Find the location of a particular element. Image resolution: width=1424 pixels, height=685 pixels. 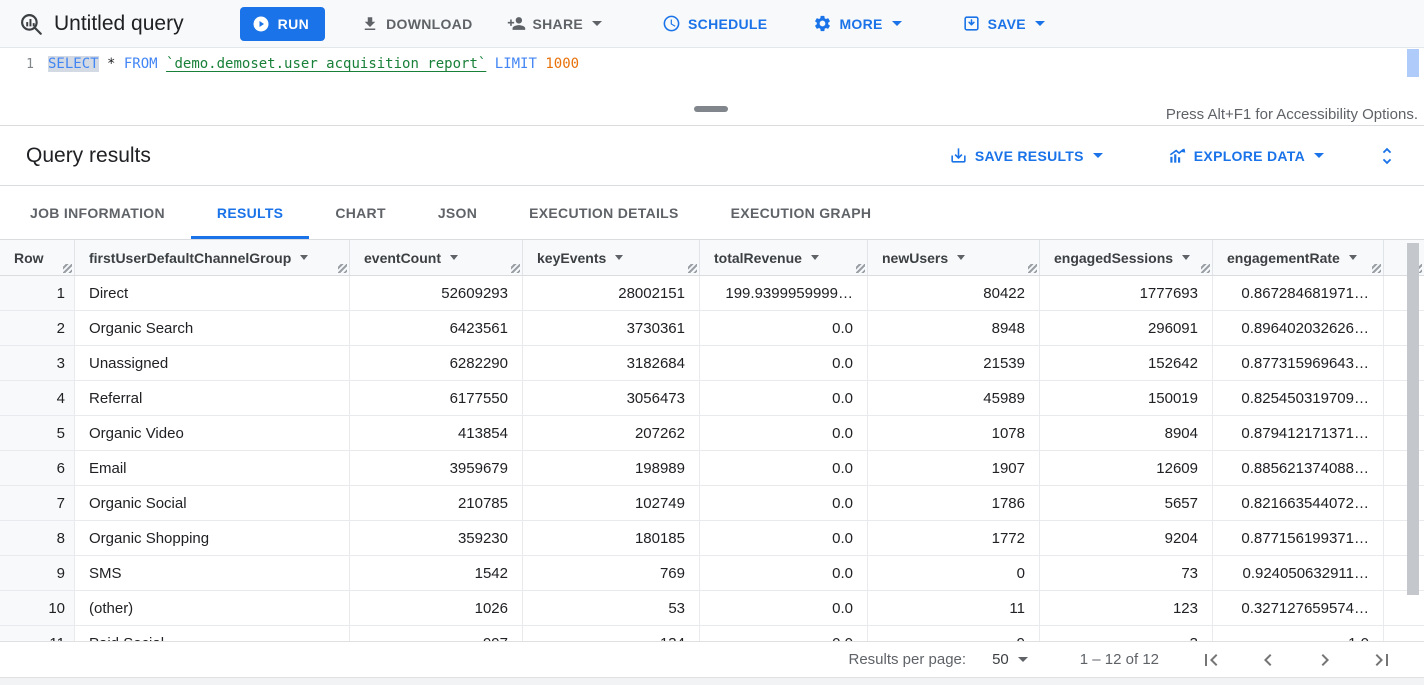

cell-keyEvents: 53 is located at coordinates (611, 608).